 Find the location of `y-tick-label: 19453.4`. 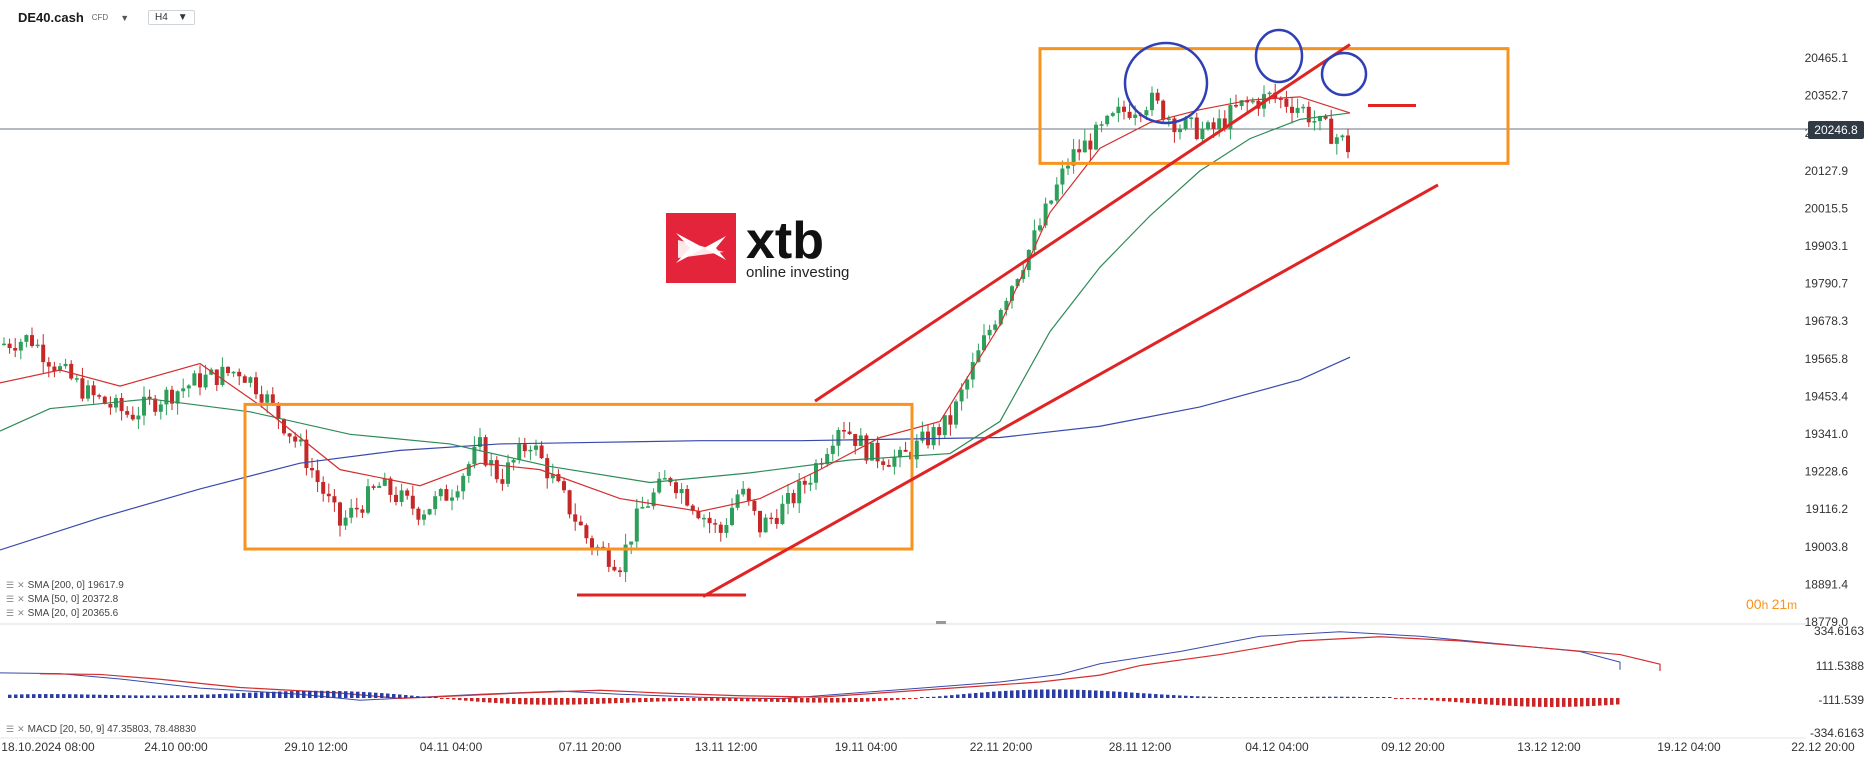

y-tick-label: 19453.4 is located at coordinates (1827, 396).